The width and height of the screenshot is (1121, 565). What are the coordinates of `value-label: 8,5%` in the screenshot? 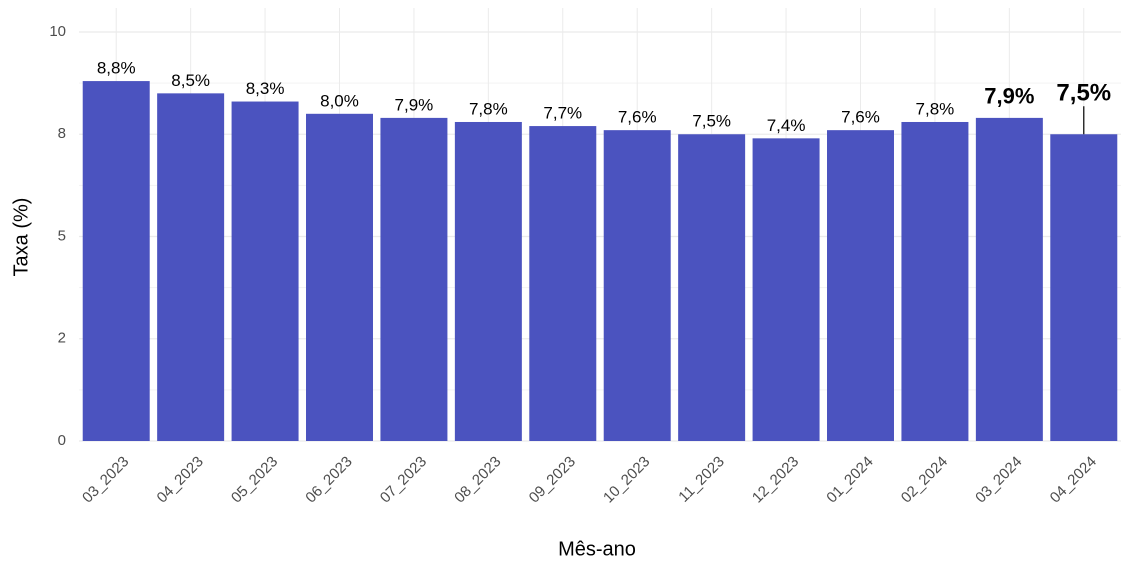 It's located at (190, 80).